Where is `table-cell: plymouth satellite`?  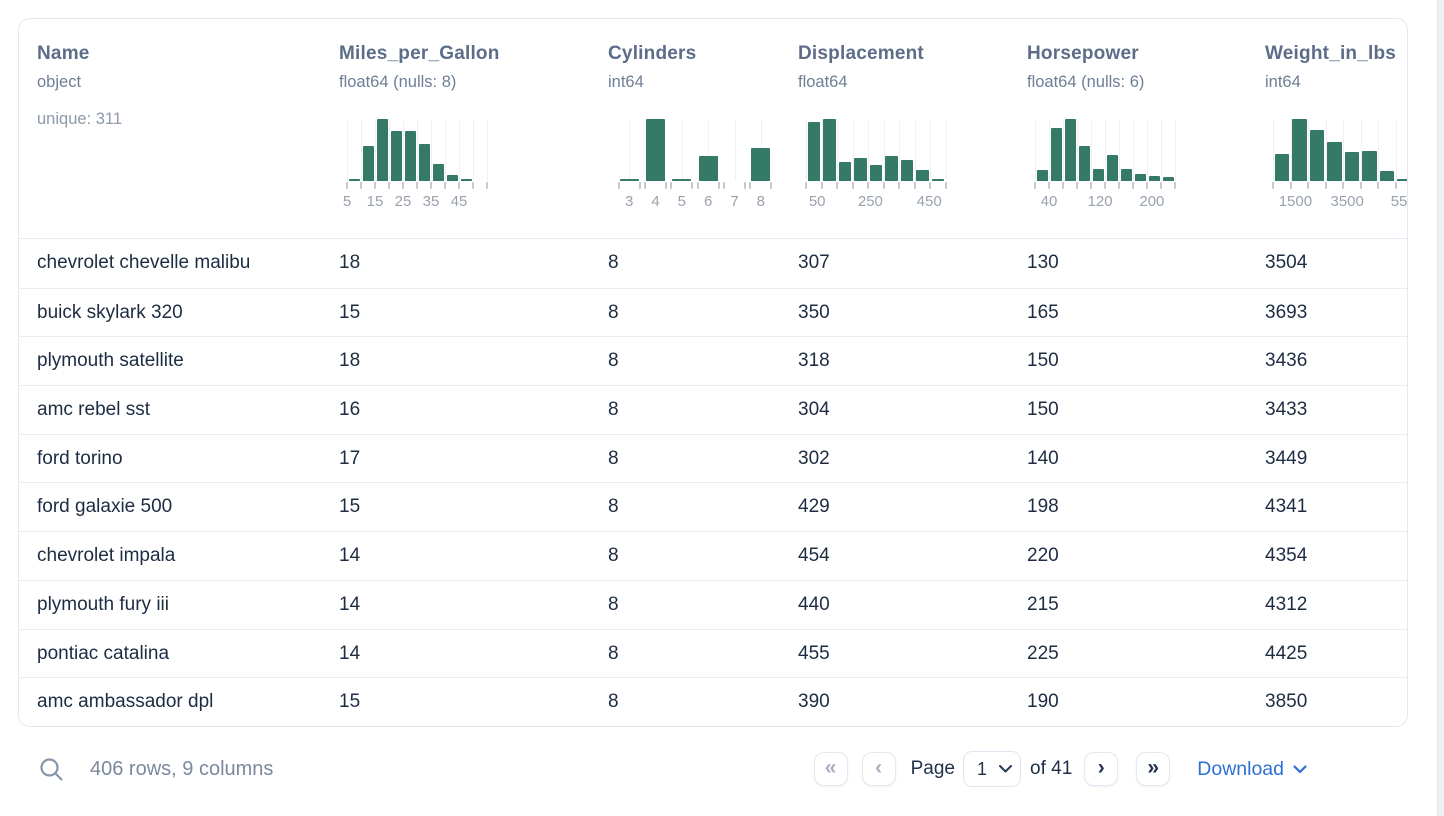
table-cell: plymouth satellite is located at coordinates (110, 361).